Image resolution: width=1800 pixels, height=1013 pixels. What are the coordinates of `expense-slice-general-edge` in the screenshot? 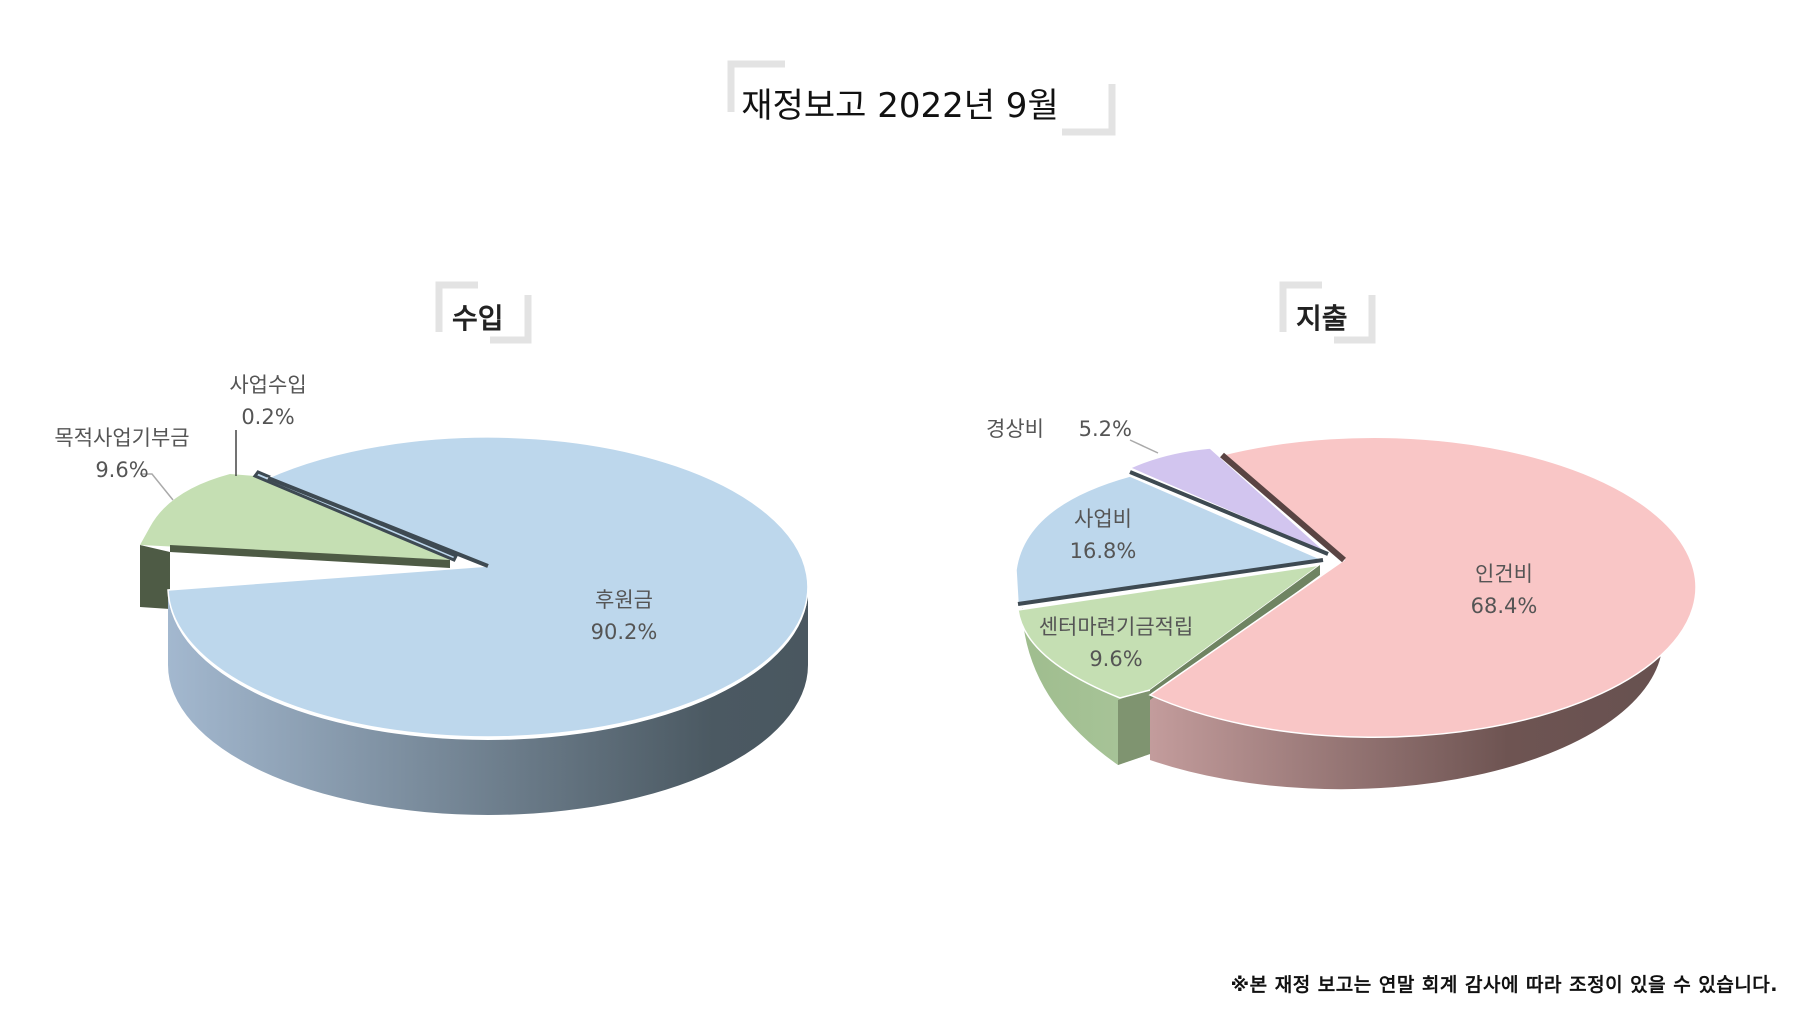 It's located at (1229, 513).